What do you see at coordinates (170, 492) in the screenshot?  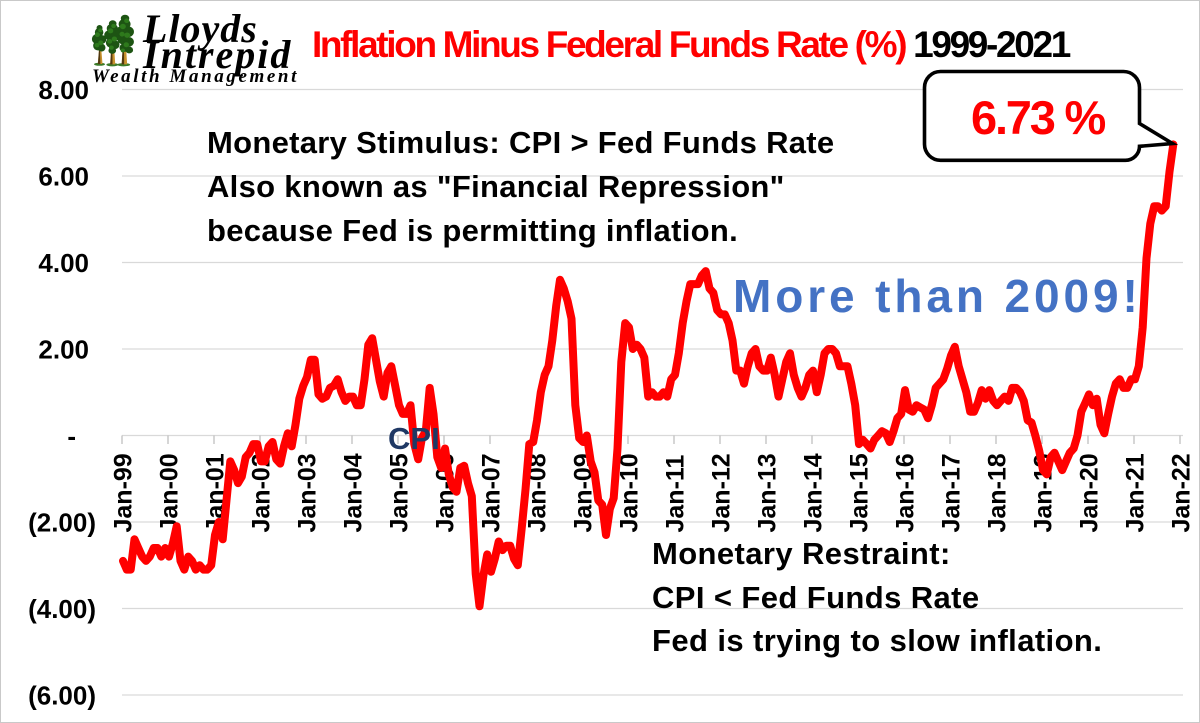 I see `svg-text: Jan-00` at bounding box center [170, 492].